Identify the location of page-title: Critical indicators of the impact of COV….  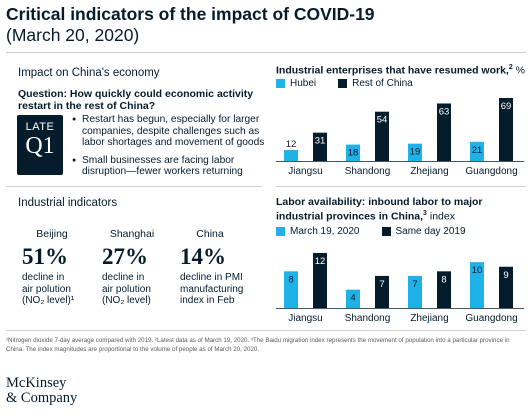
(196, 25).